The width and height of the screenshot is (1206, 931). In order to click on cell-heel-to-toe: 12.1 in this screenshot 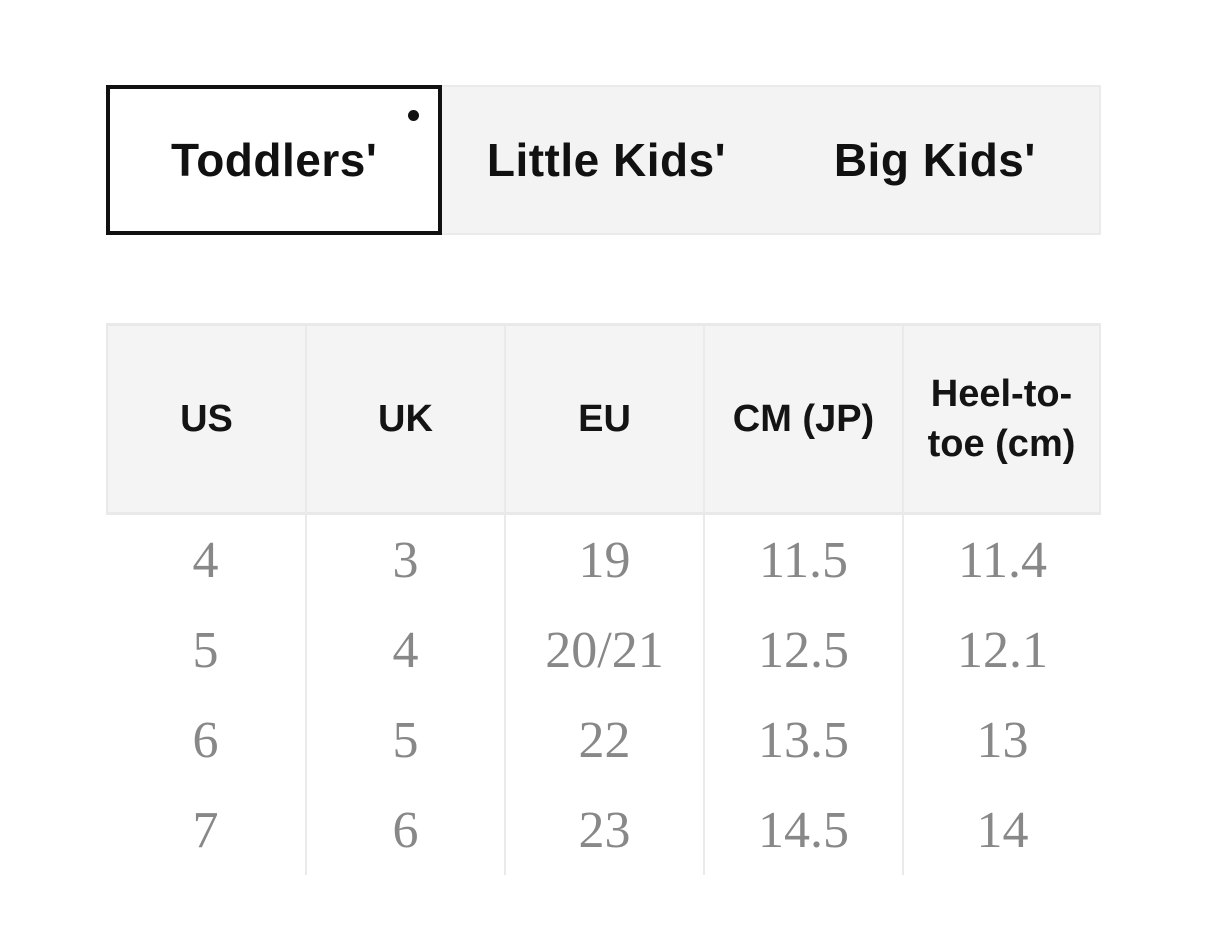, I will do `click(1001, 650)`.